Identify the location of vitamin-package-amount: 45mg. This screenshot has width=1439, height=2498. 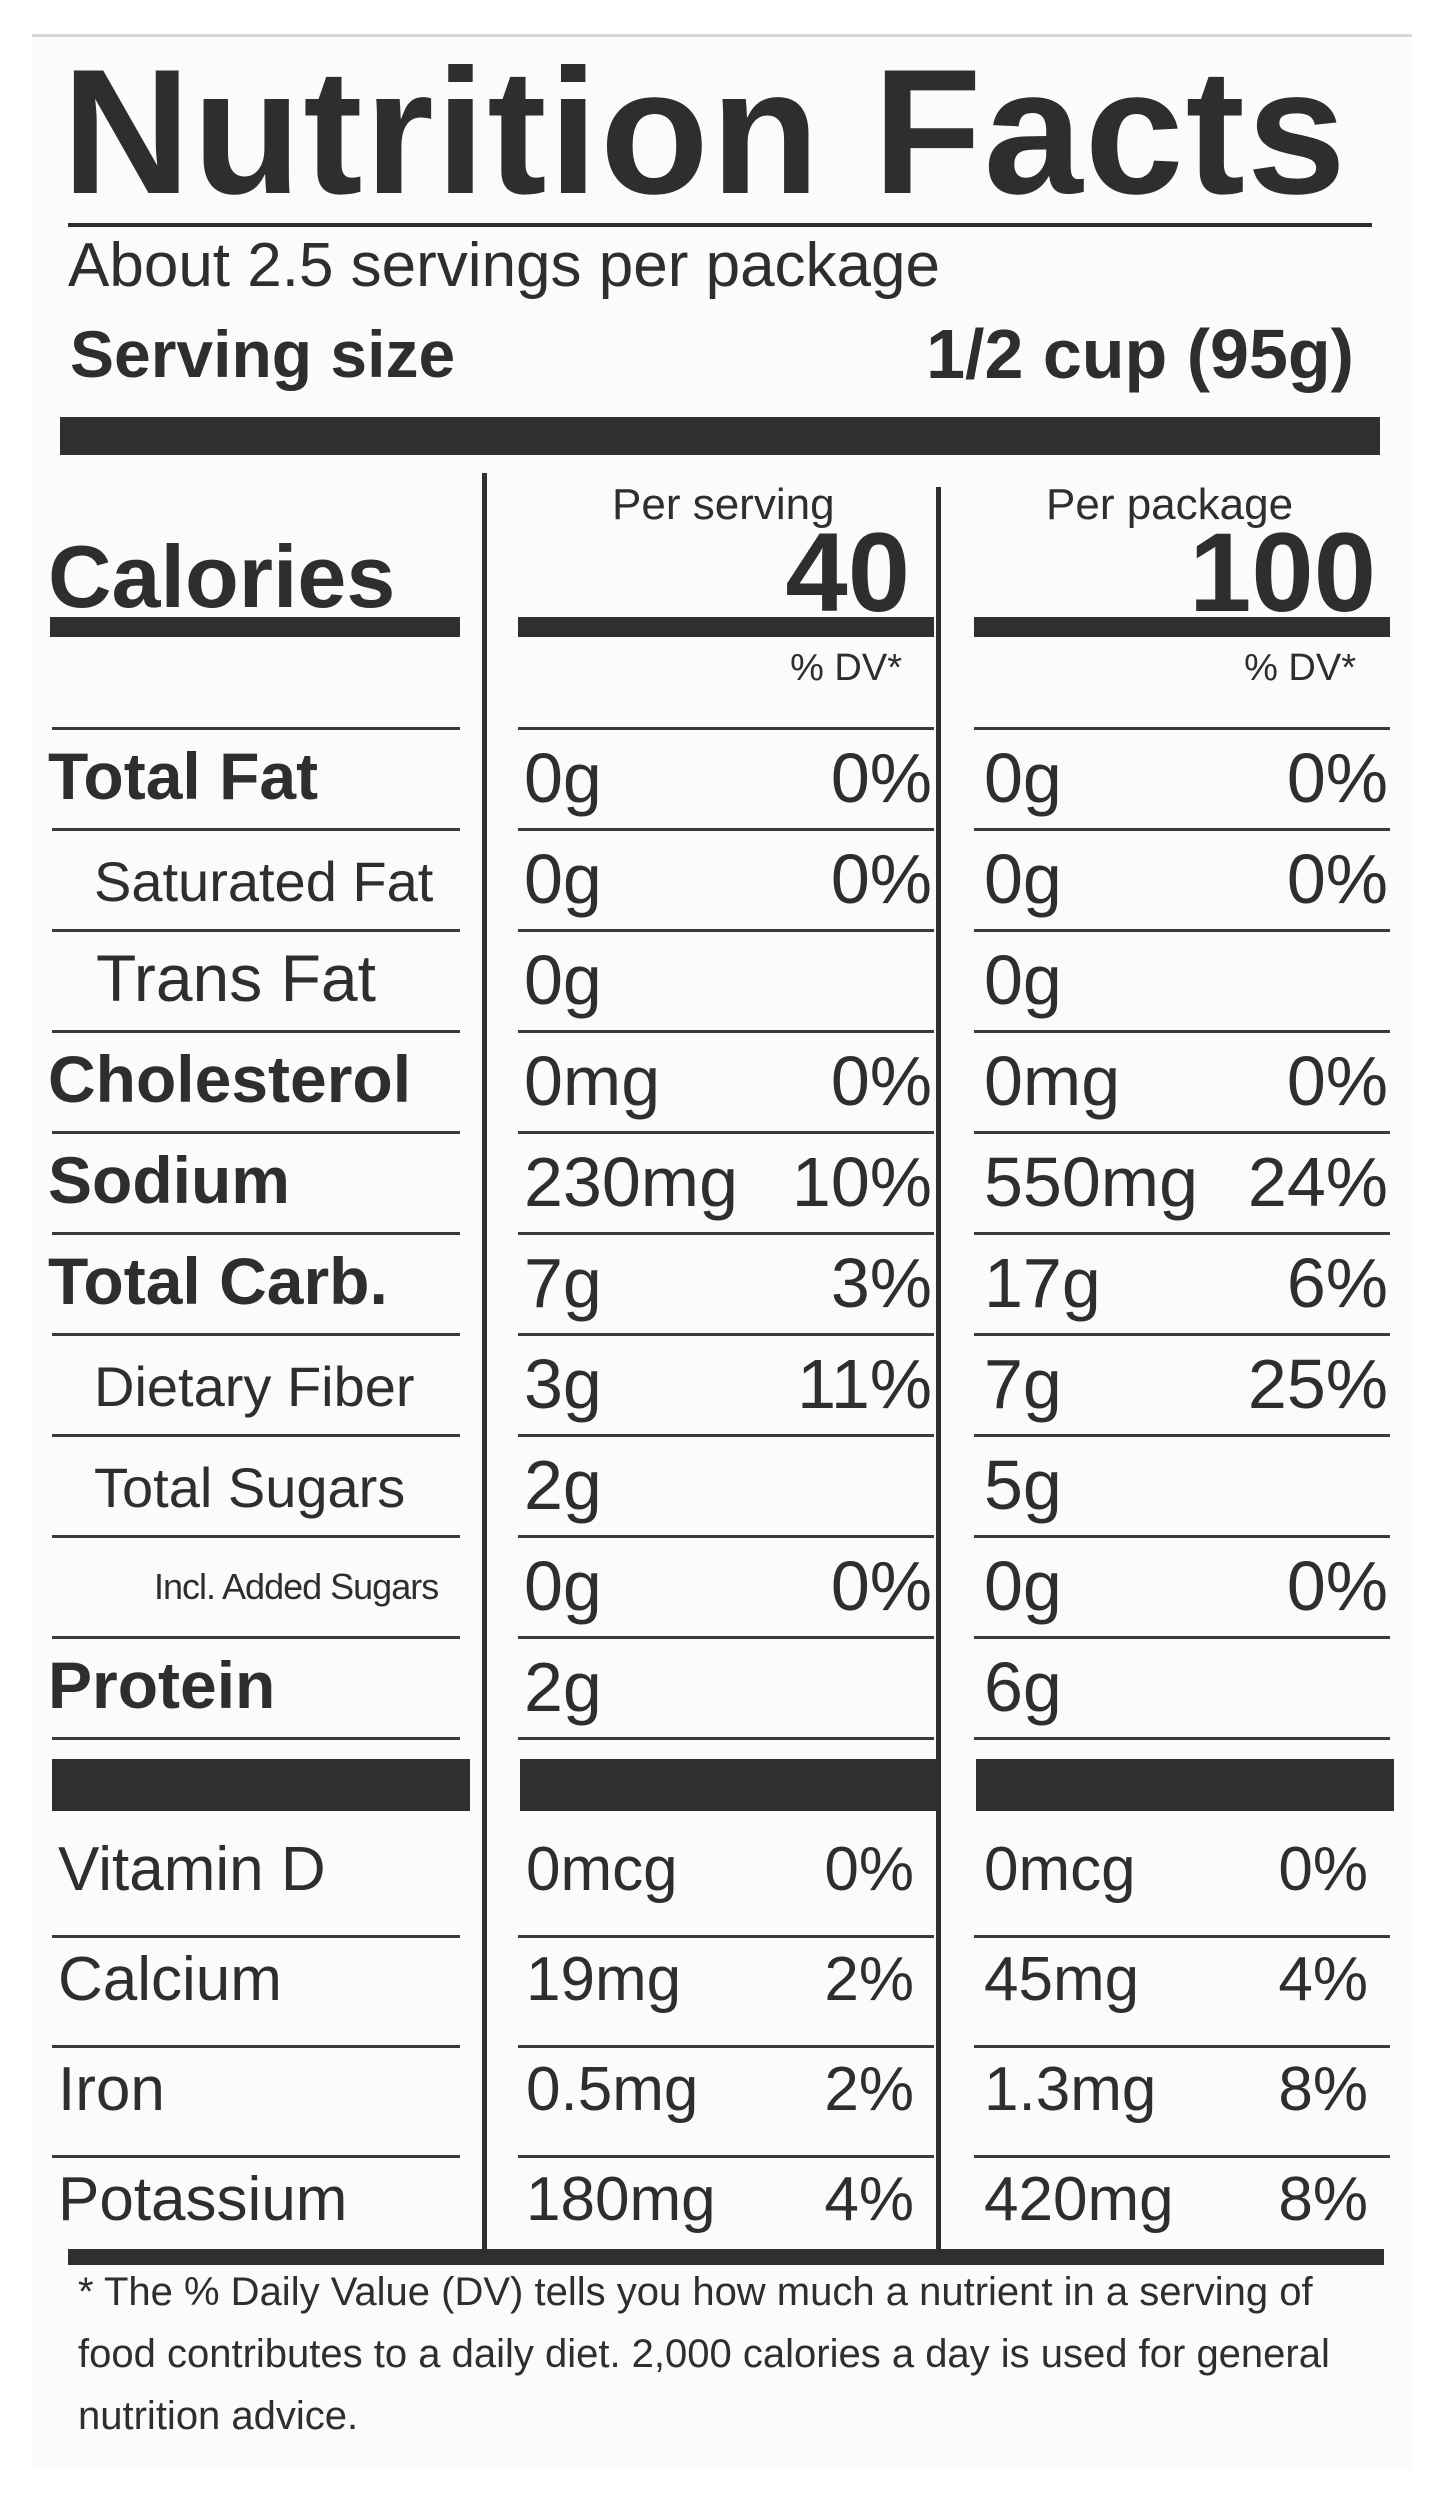
(1062, 1979).